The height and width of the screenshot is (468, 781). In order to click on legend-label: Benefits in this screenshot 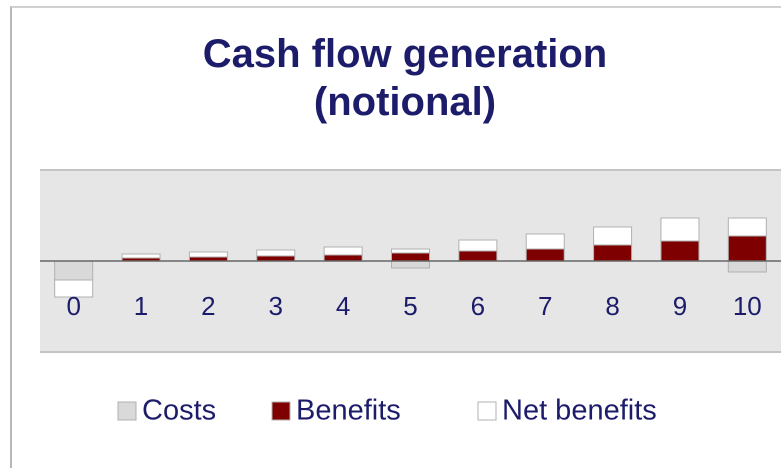, I will do `click(348, 411)`.